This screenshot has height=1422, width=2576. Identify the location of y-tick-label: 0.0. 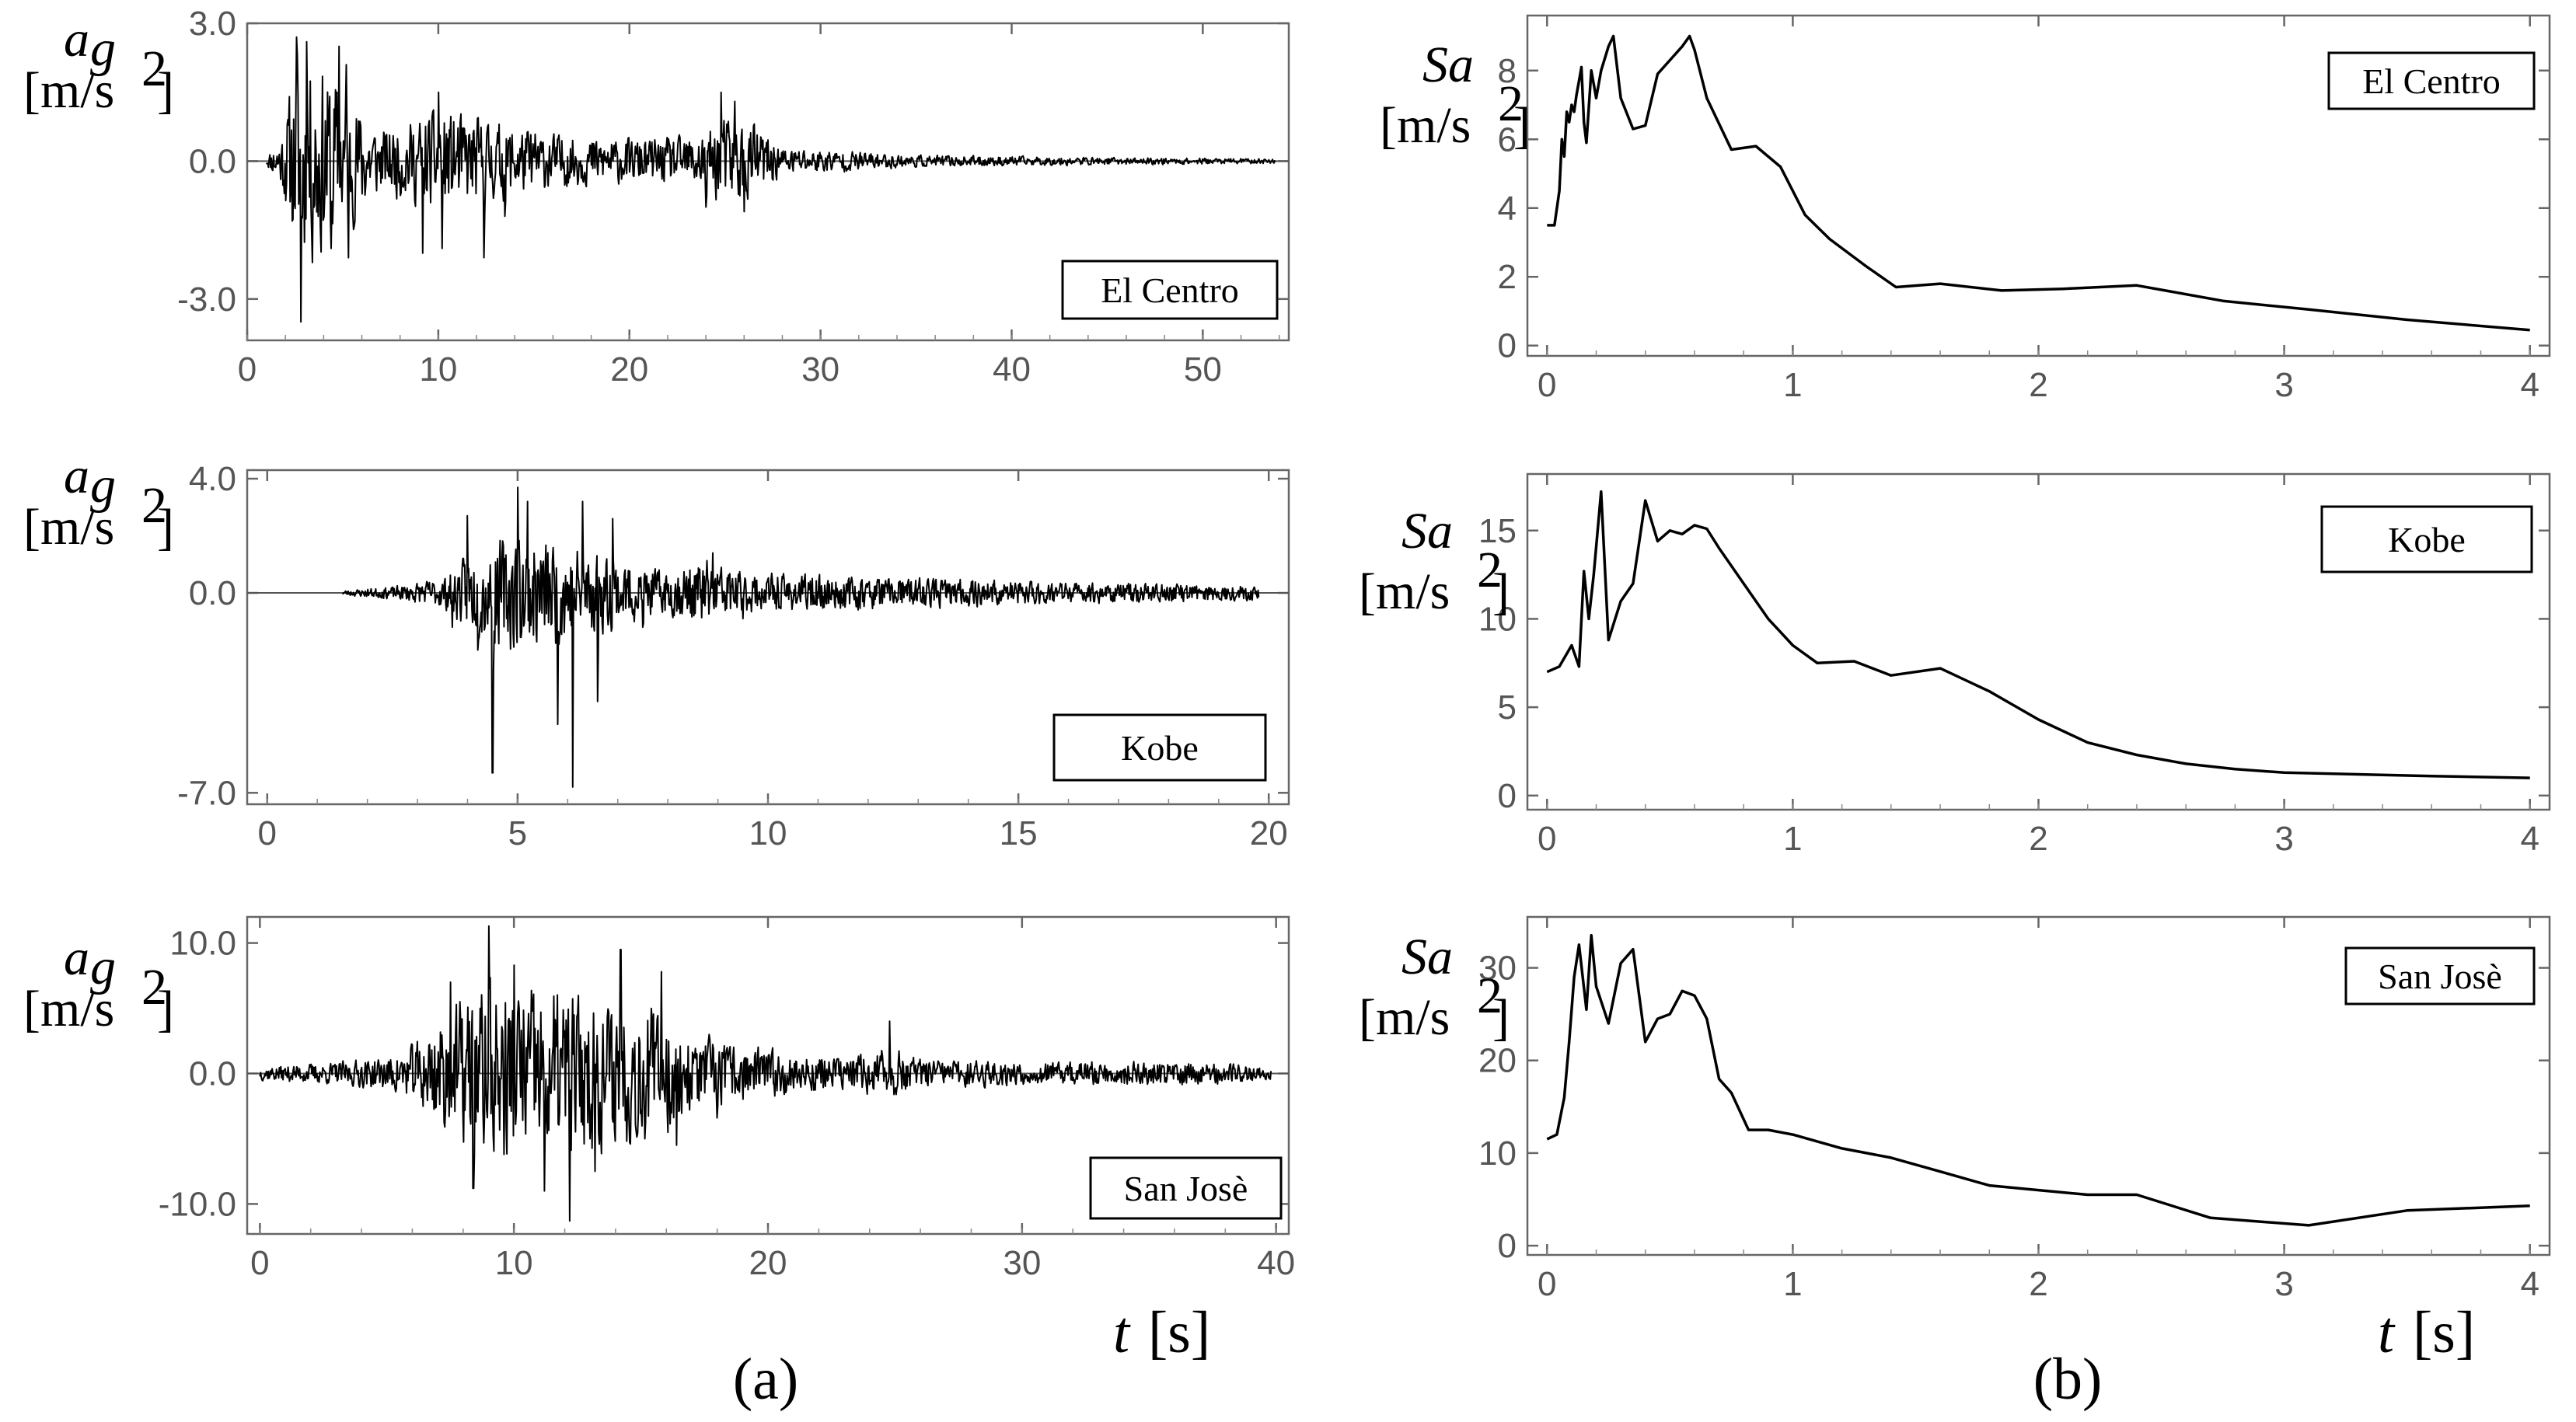
(213, 593).